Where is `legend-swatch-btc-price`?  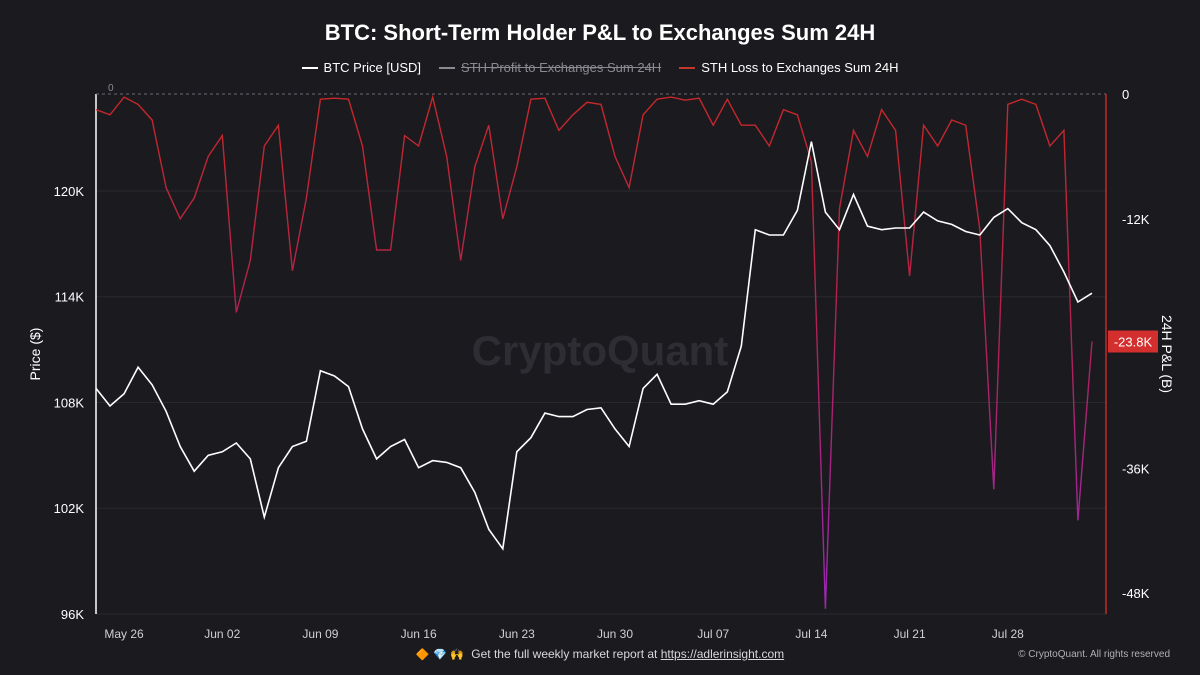
legend-swatch-btc-price is located at coordinates (309, 67).